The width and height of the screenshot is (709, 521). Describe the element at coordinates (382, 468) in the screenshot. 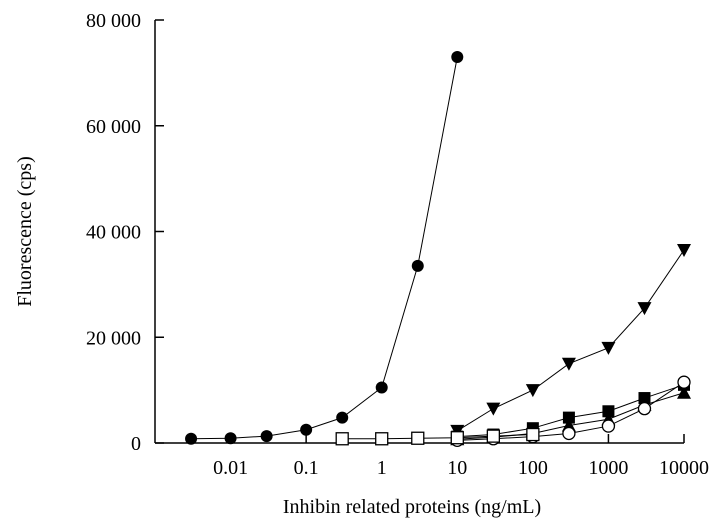

I see `x-tick-label: 1` at that location.